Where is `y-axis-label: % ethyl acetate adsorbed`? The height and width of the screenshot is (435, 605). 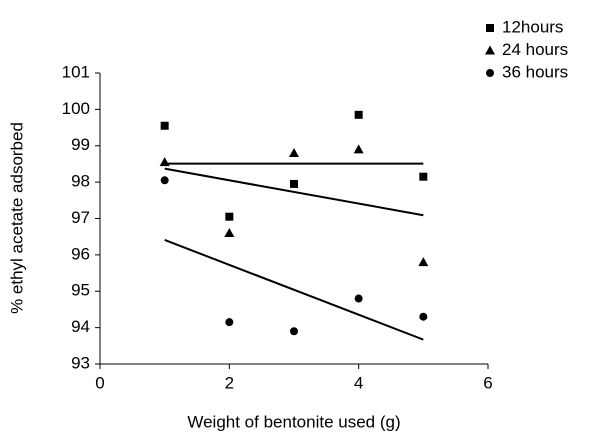 y-axis-label: % ethyl acetate adsorbed is located at coordinates (16, 218).